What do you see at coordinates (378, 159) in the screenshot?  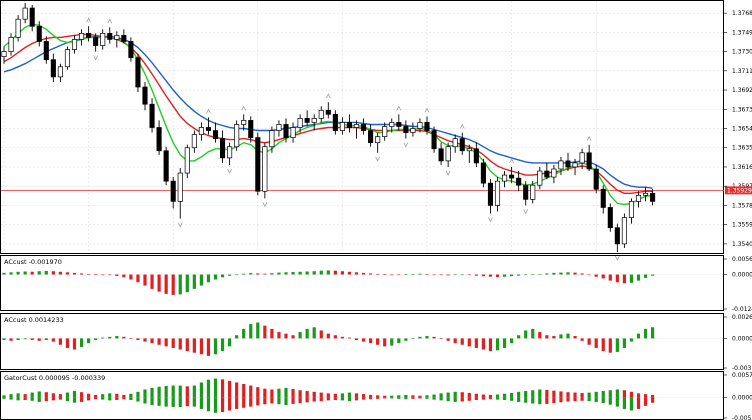 I see `fractal-down-marker` at bounding box center [378, 159].